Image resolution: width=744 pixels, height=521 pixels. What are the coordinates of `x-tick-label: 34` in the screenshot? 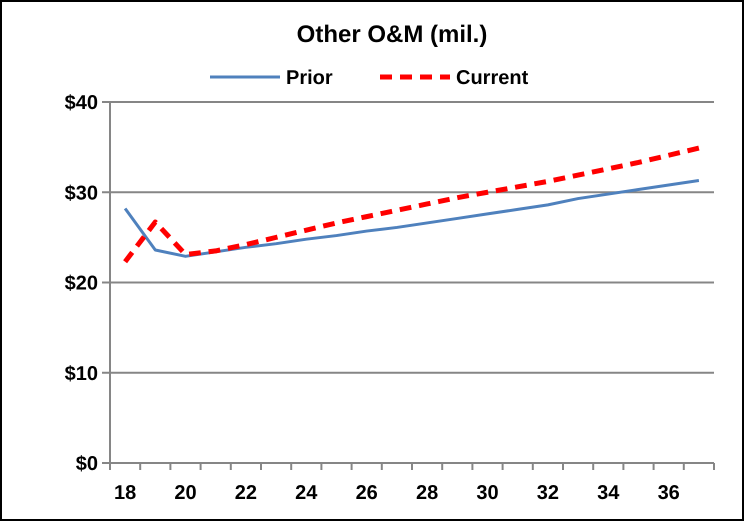 It's located at (608, 493).